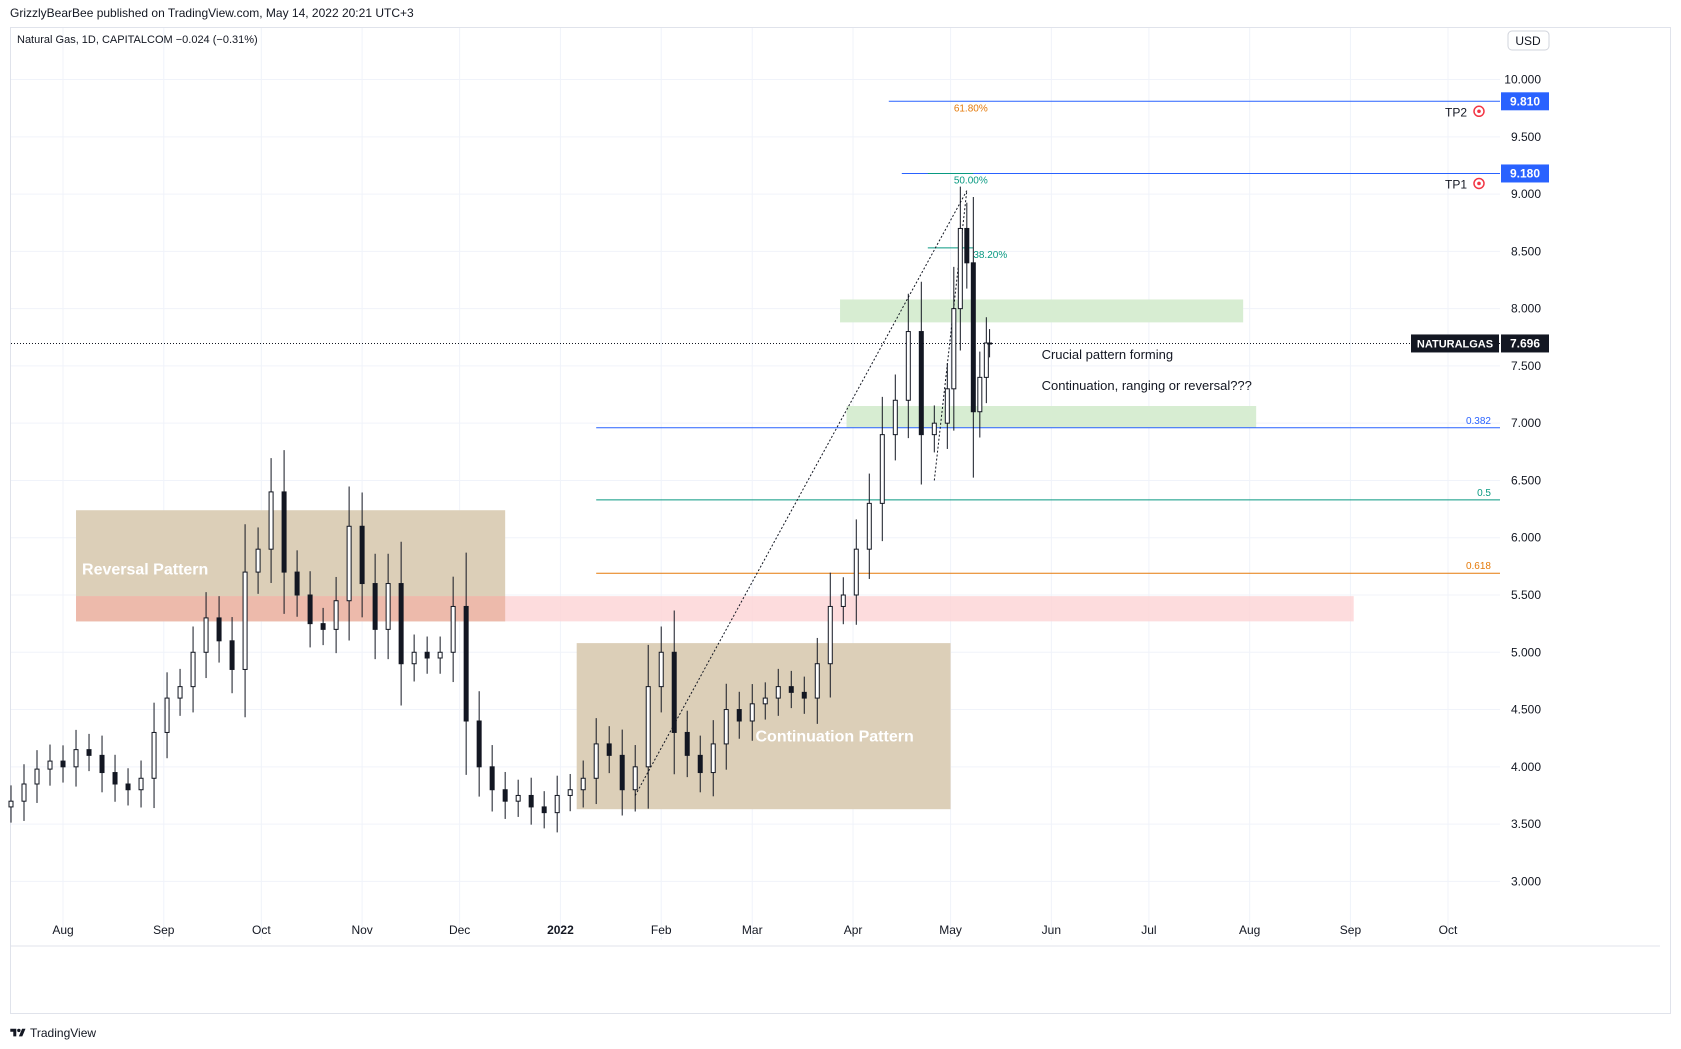 This screenshot has width=1681, height=1049. I want to click on scenario-question: Continuation, ranging or reversal???, so click(1147, 385).